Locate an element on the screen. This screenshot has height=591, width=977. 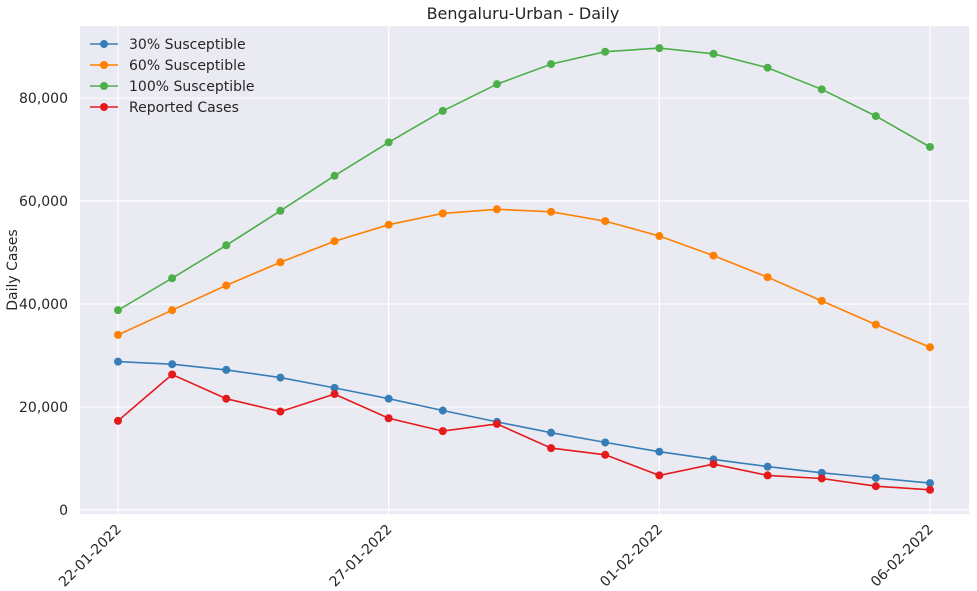
legend-entry: 30% Susceptible is located at coordinates (168, 45).